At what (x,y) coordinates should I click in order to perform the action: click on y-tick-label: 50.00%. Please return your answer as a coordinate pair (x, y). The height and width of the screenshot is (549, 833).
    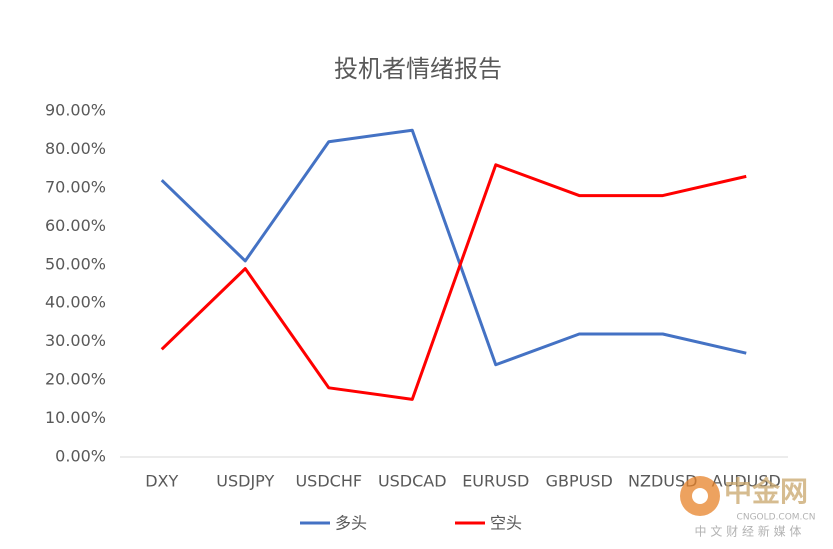
    Looking at the image, I should click on (75, 263).